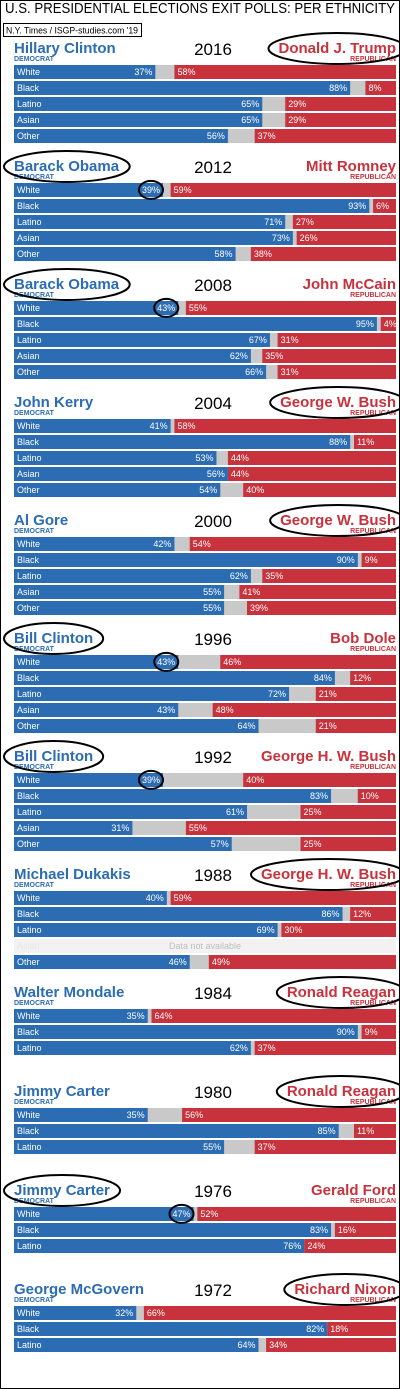 The height and width of the screenshot is (1389, 400). What do you see at coordinates (254, 372) in the screenshot?
I see `value-label: 66%` at bounding box center [254, 372].